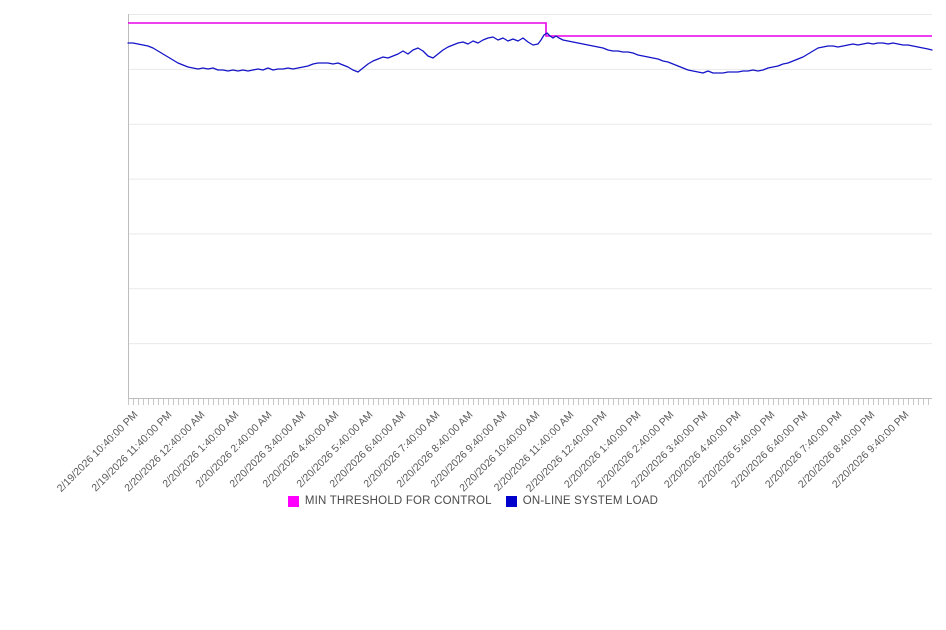 The image size is (946, 630). What do you see at coordinates (398, 501) in the screenshot?
I see `legend-label-threshold: MIN THRESHOLD FOR CONTROL` at bounding box center [398, 501].